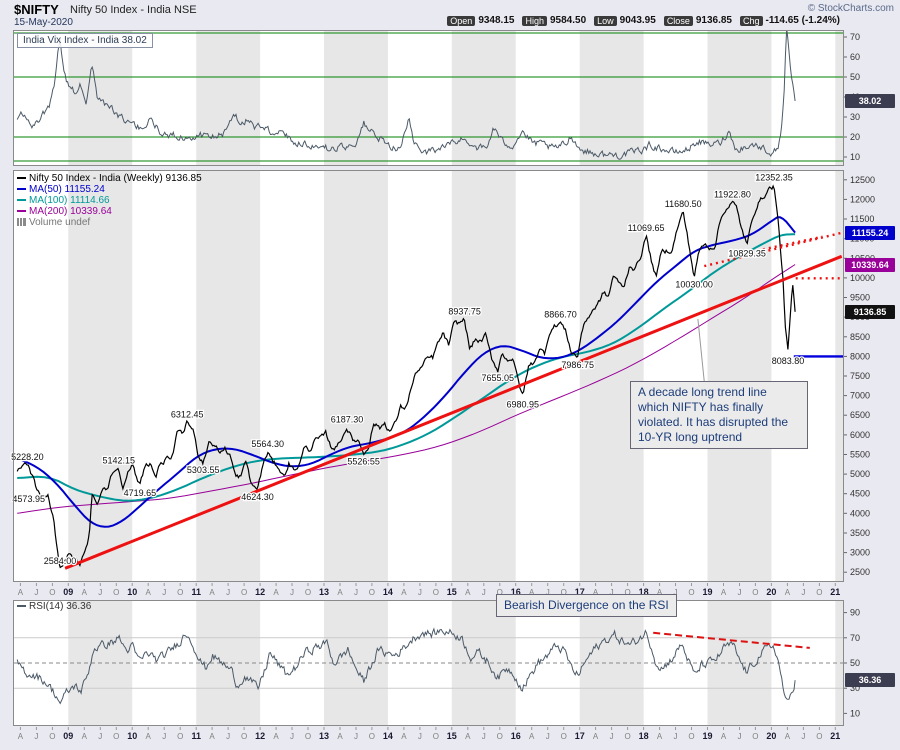 Image resolution: width=900 pixels, height=750 pixels. Describe the element at coordinates (862, 278) in the screenshot. I see `y-axis-label: 10000` at that location.